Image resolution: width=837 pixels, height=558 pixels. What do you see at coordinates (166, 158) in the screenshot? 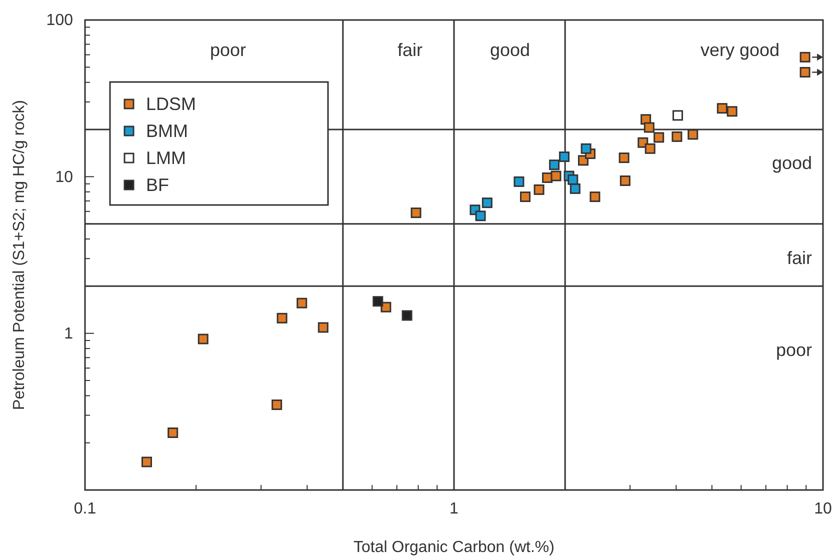
I see `legend-label: LMM` at bounding box center [166, 158].